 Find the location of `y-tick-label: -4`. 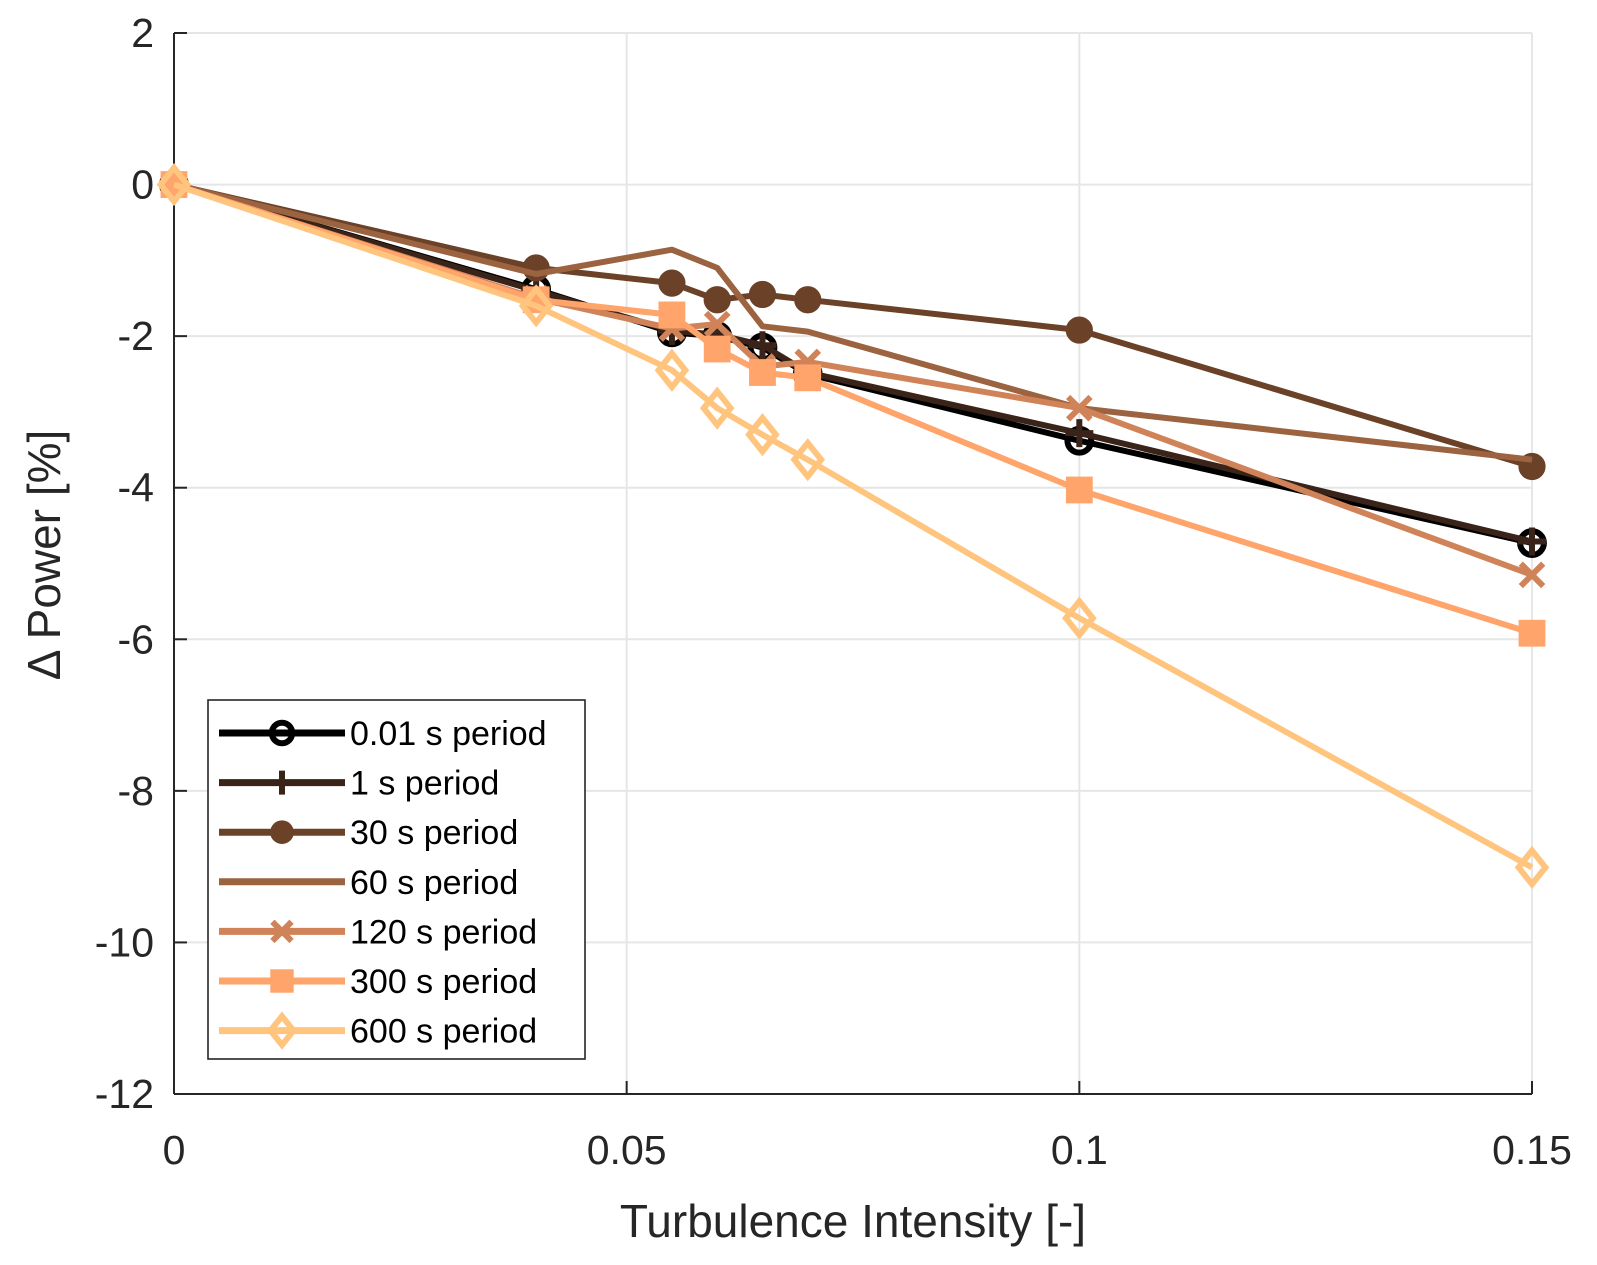

y-tick-label: -4 is located at coordinates (136, 488).